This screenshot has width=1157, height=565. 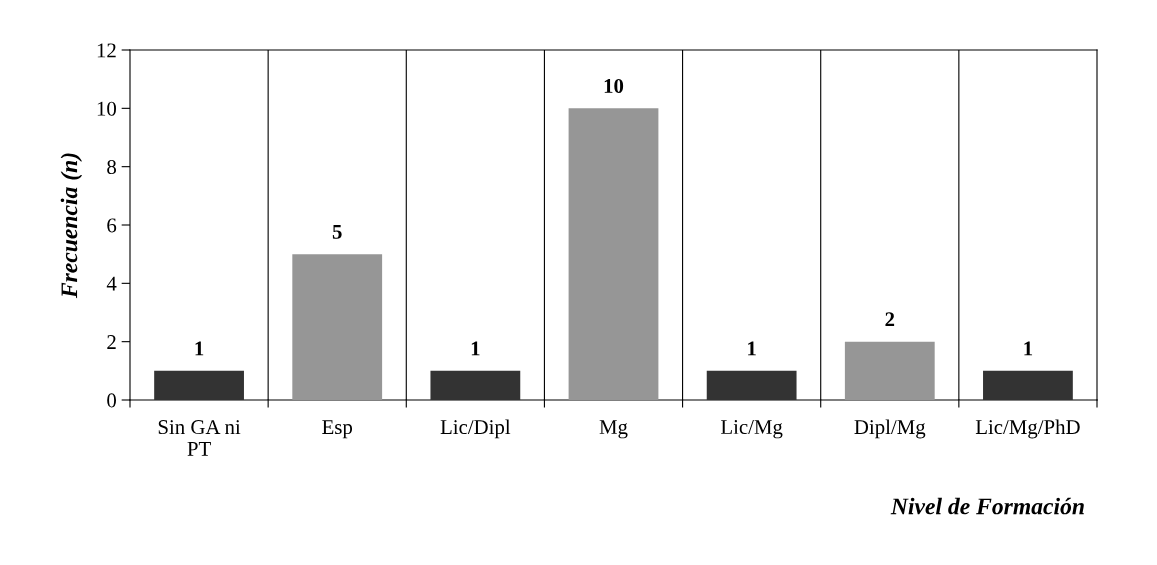 I want to click on y-tick-label: 0, so click(x=112, y=400).